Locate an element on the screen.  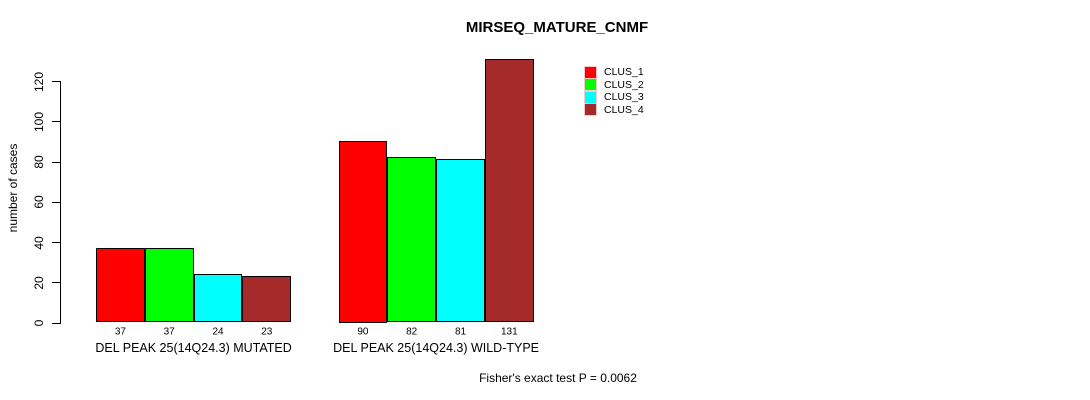
legend-item: CLUS_4 is located at coordinates (614, 110).